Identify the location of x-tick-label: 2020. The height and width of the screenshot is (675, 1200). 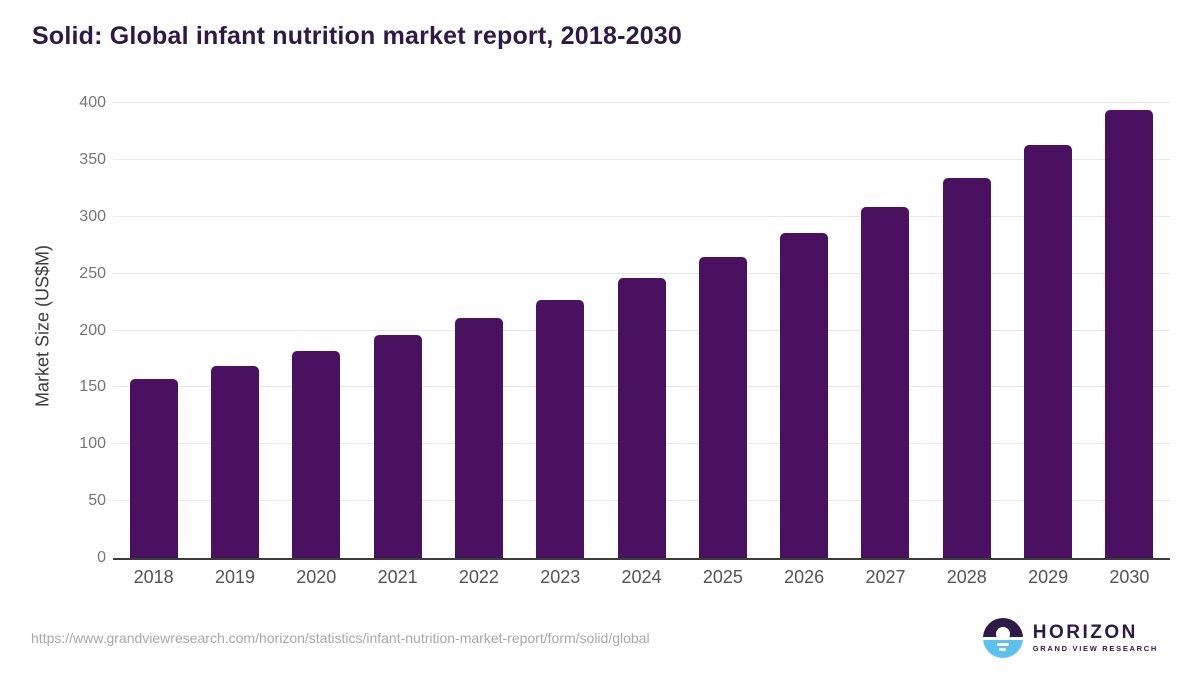
(316, 577).